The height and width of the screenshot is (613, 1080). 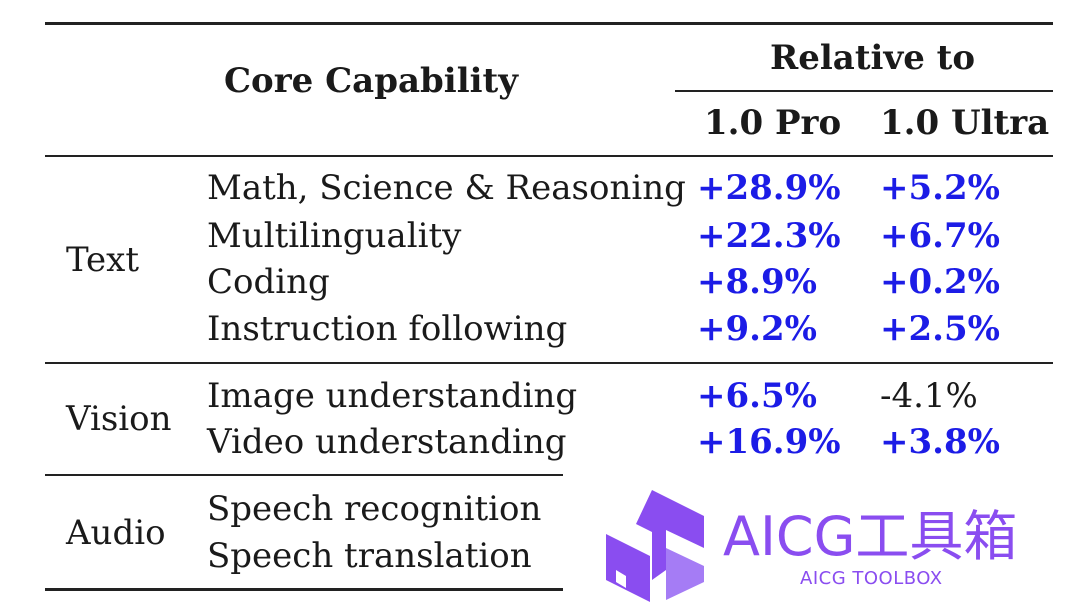 I want to click on value-pro: +16.9%, so click(x=769, y=442).